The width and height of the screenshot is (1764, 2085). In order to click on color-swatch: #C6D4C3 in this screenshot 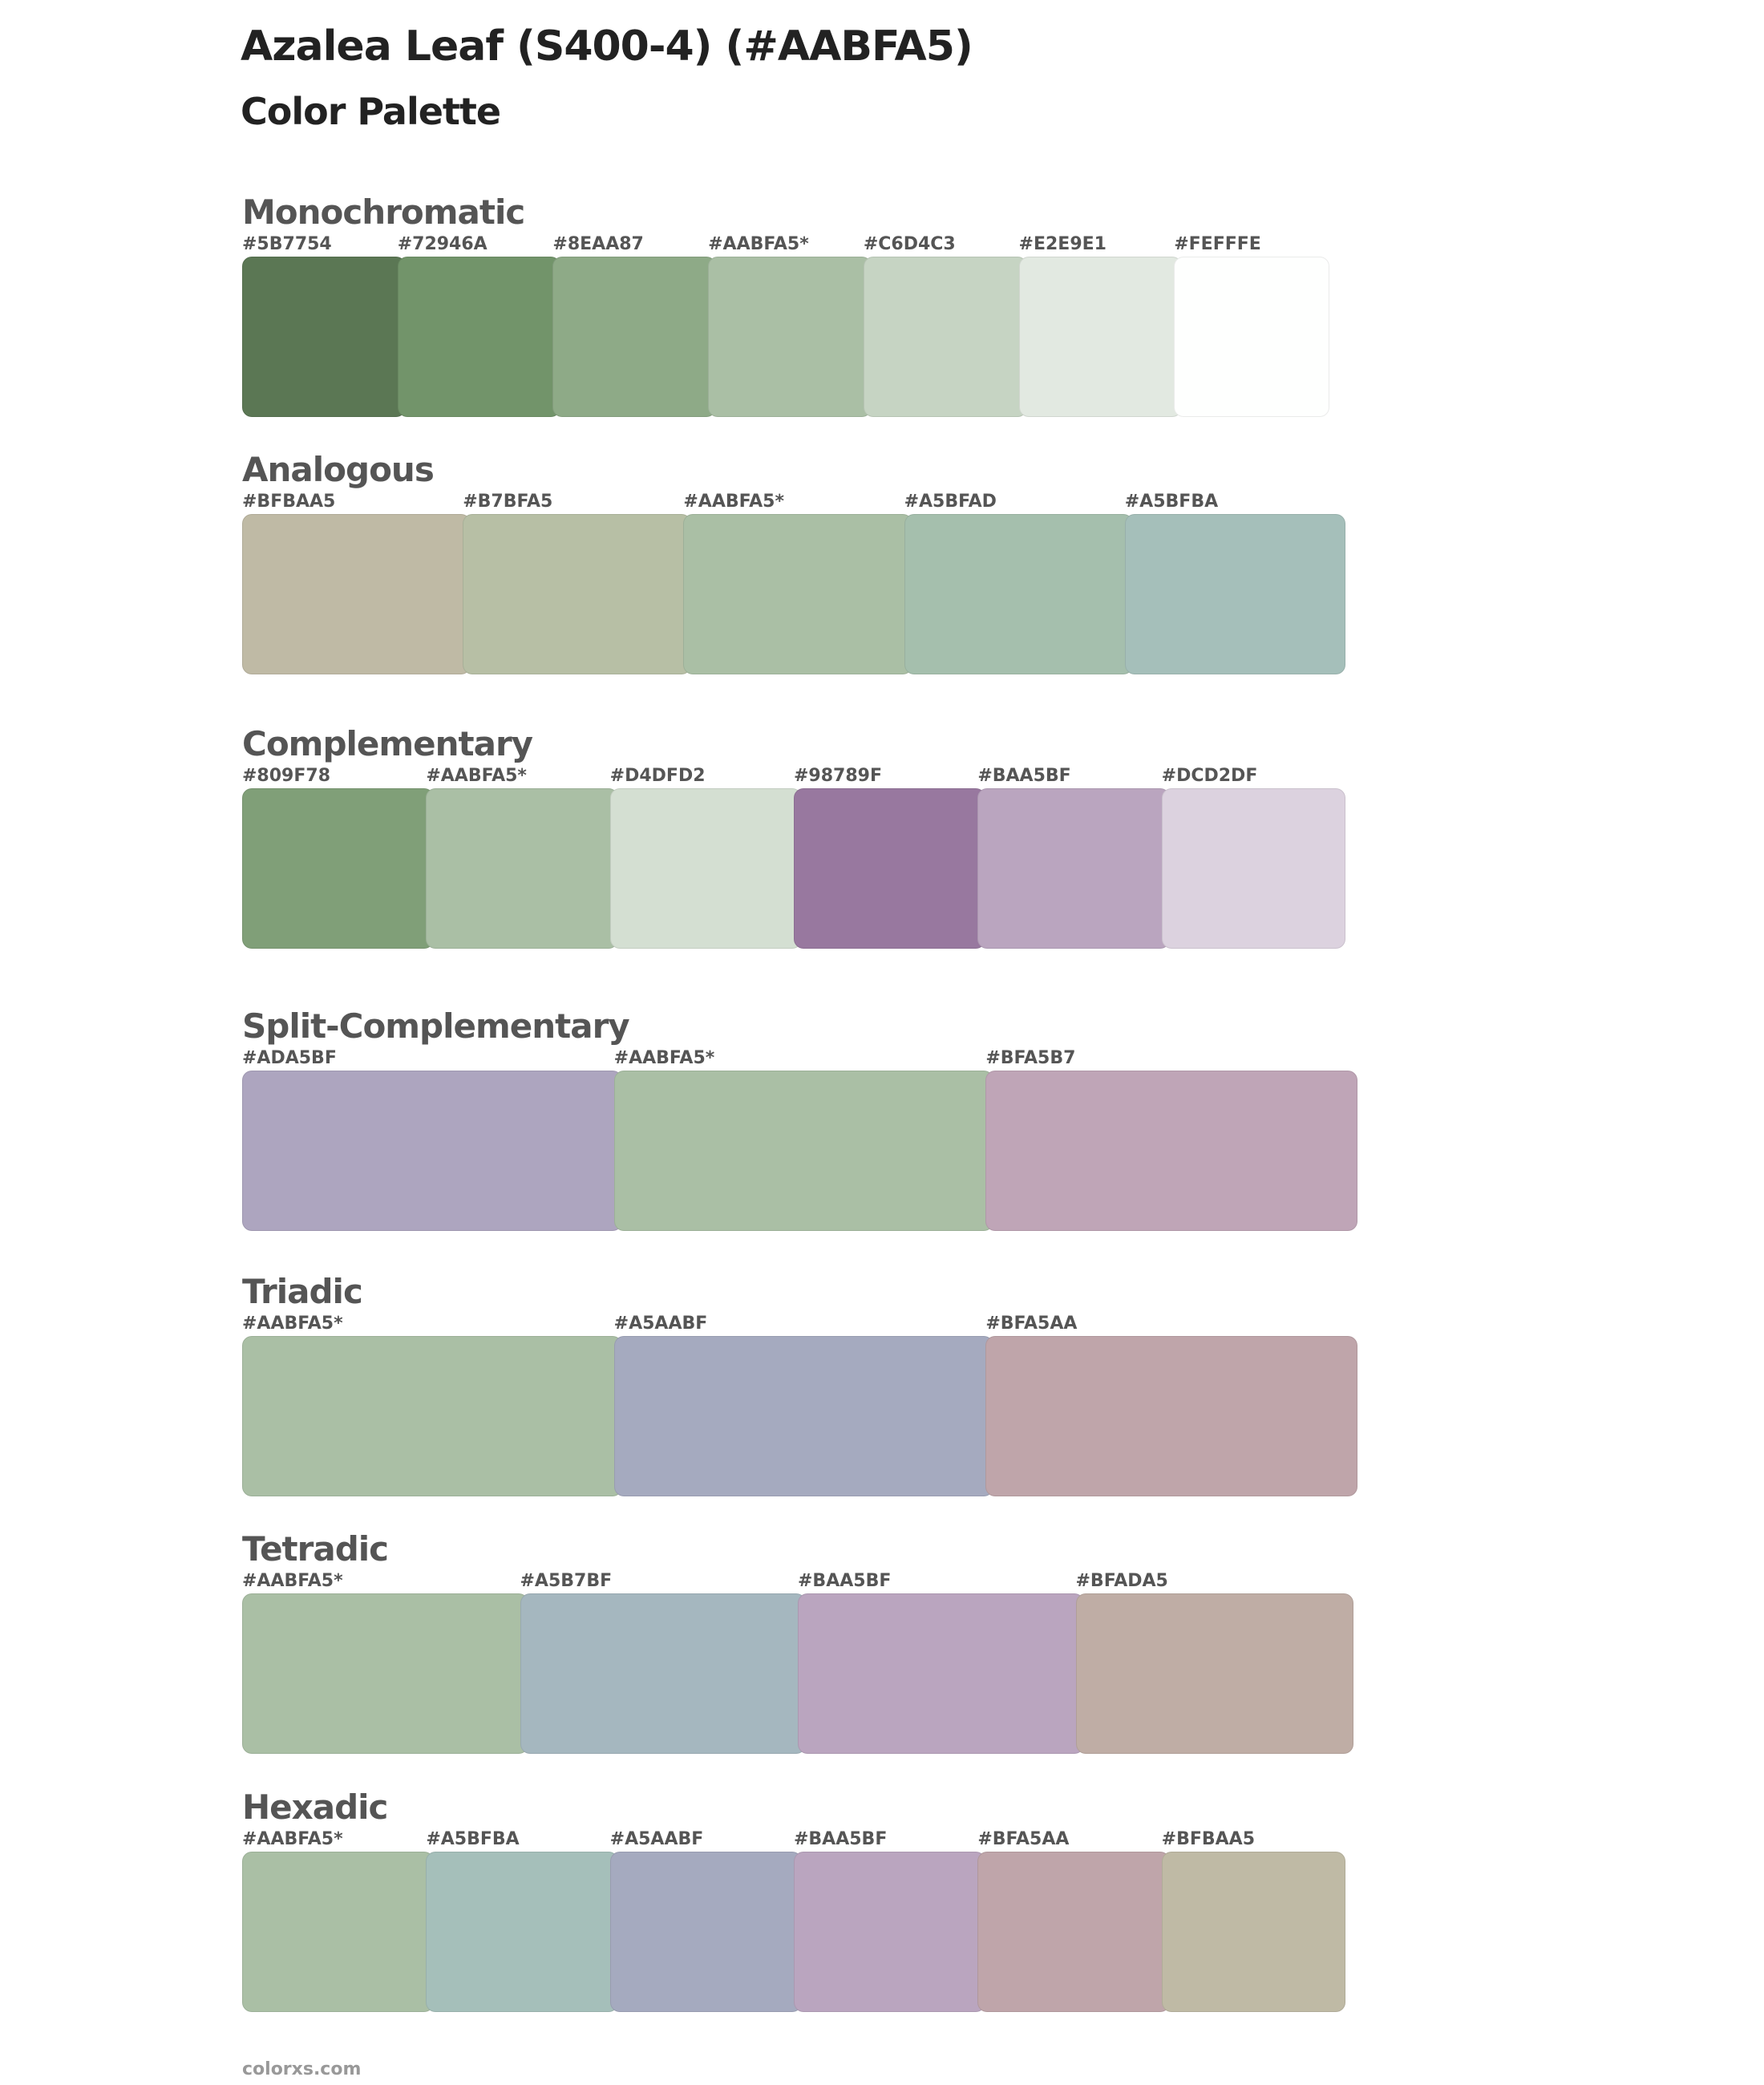, I will do `click(945, 325)`.